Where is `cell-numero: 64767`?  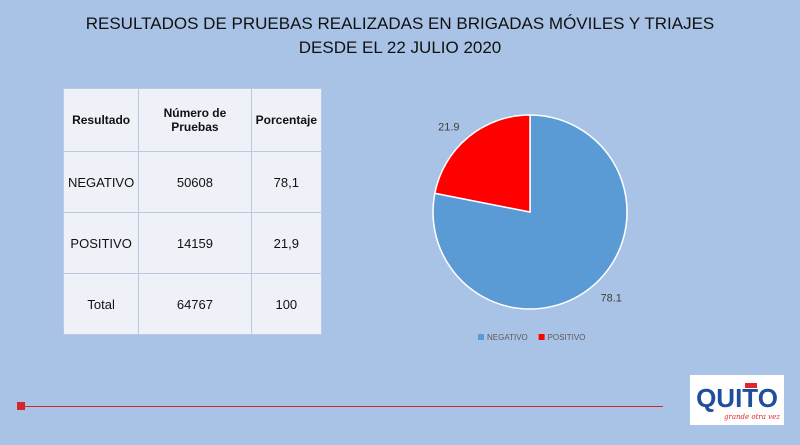
cell-numero: 64767 is located at coordinates (195, 304).